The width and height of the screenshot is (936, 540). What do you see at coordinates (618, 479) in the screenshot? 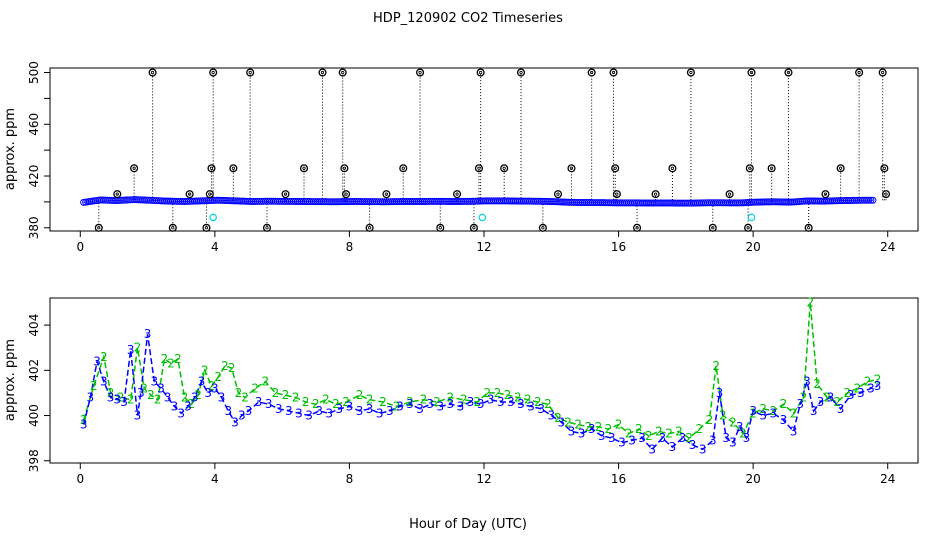
I see `x-tick-label: 16` at bounding box center [618, 479].